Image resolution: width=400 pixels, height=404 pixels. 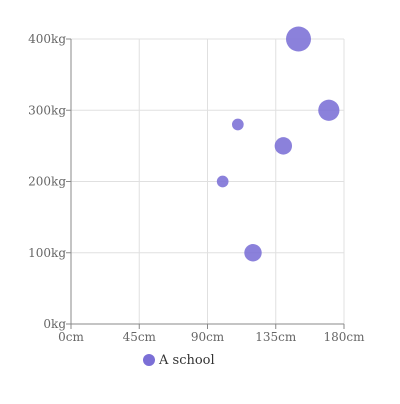 What do you see at coordinates (344, 337) in the screenshot?
I see `x-tick-label: 180cm` at bounding box center [344, 337].